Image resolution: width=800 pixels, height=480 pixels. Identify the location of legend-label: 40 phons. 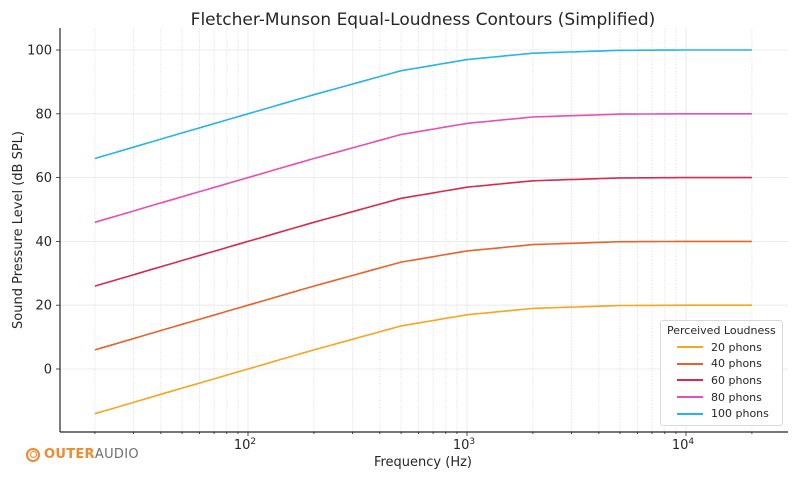
(736, 364).